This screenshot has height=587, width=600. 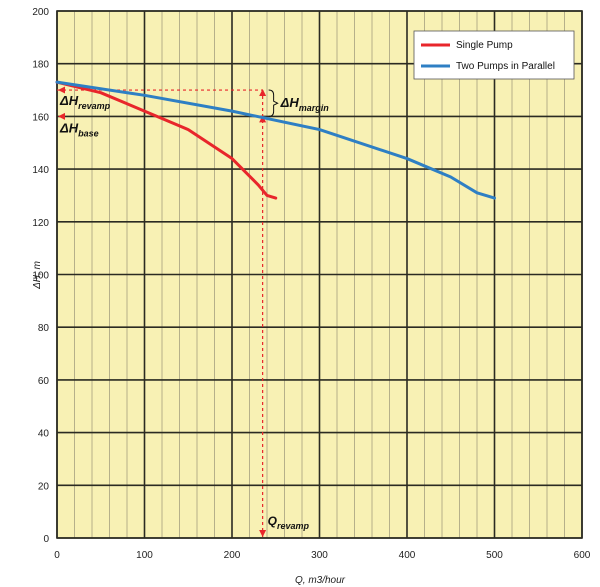 I want to click on dh-base-label-main: ΔH, so click(x=69, y=127).